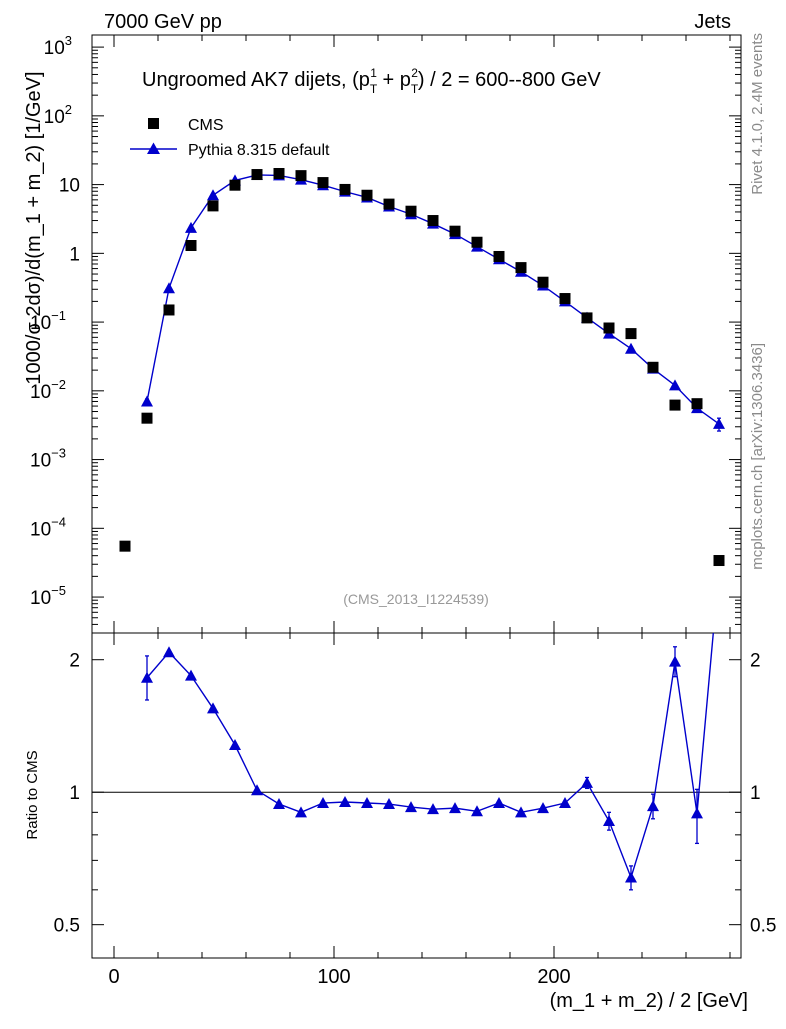  What do you see at coordinates (58, 384) in the screenshot?
I see `y-tick-exponent: −2` at bounding box center [58, 384].